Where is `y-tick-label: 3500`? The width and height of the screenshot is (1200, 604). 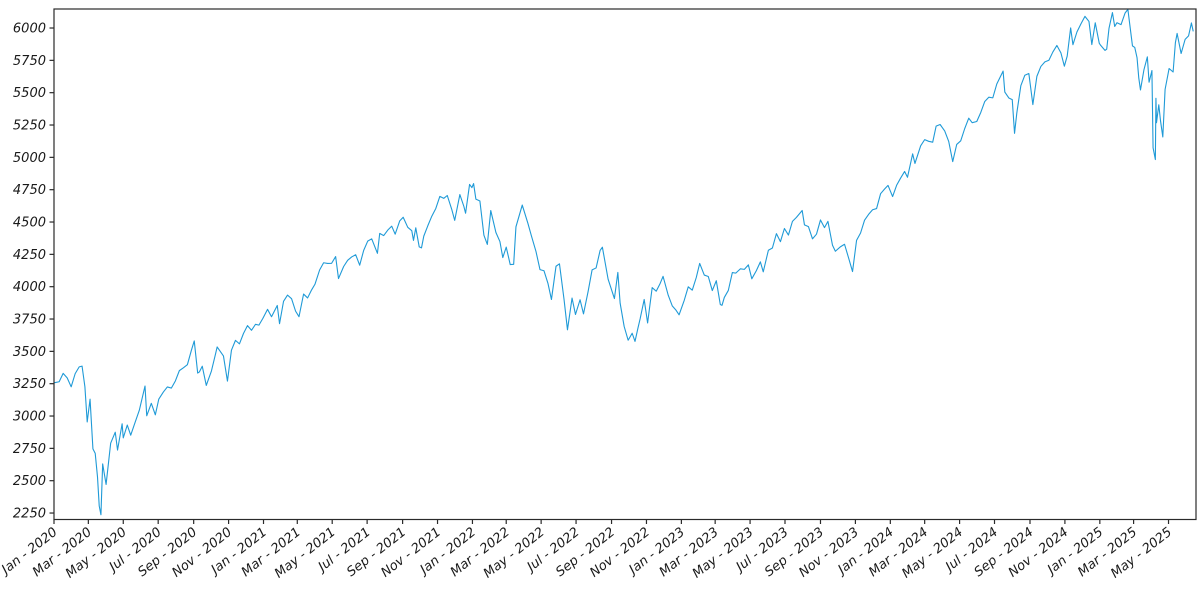 y-tick-label: 3500 is located at coordinates (29, 352).